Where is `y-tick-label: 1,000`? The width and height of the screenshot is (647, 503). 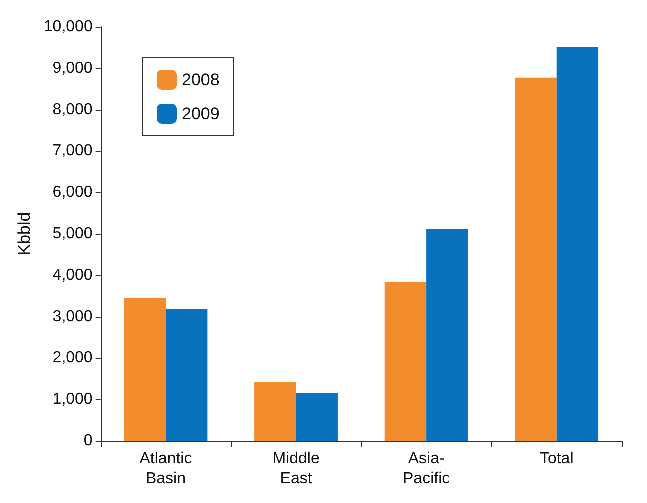
y-tick-label: 1,000 is located at coordinates (72, 399).